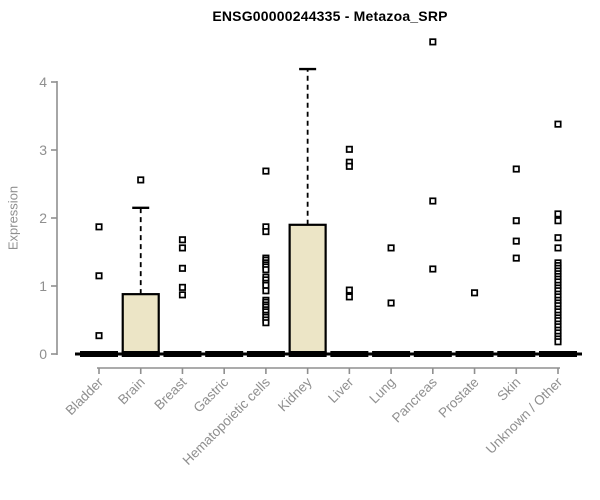 The width and height of the screenshot is (600, 500). Describe the element at coordinates (330, 16) in the screenshot. I see `chart-title: ENSG00000244335 - Metazoa_SRP` at that location.